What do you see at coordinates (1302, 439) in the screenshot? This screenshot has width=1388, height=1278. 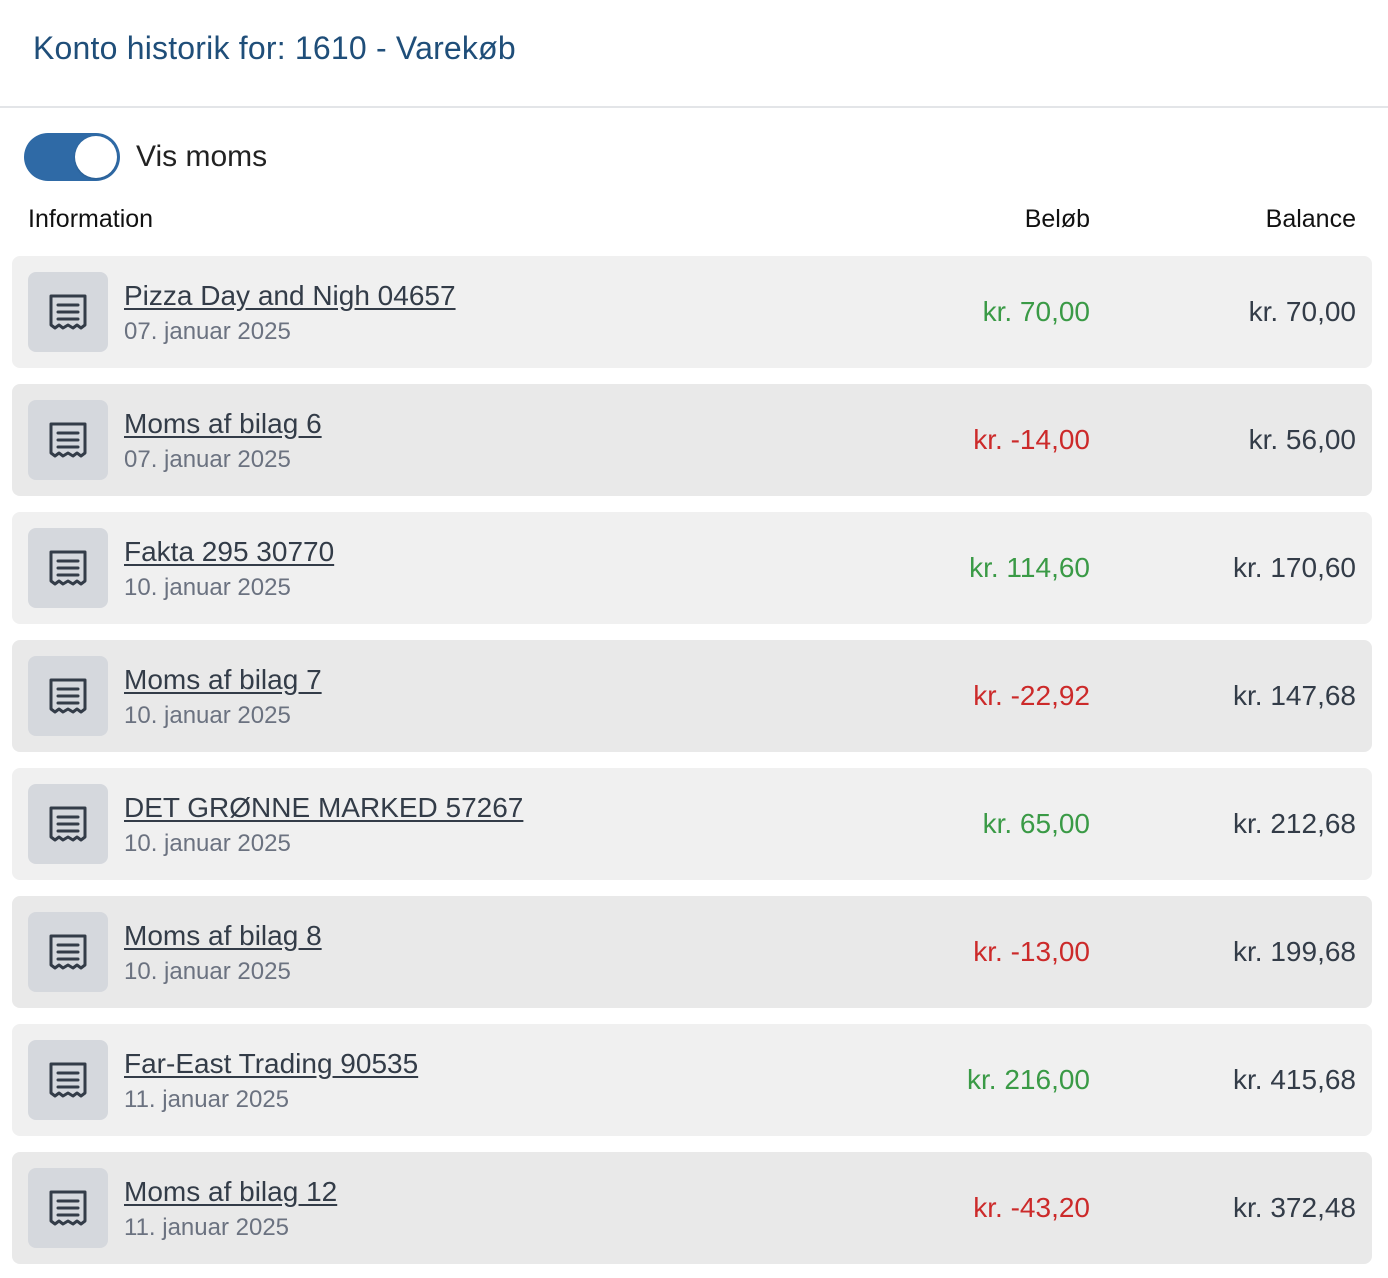 I see `transaction-balance: kr. 56,00` at bounding box center [1302, 439].